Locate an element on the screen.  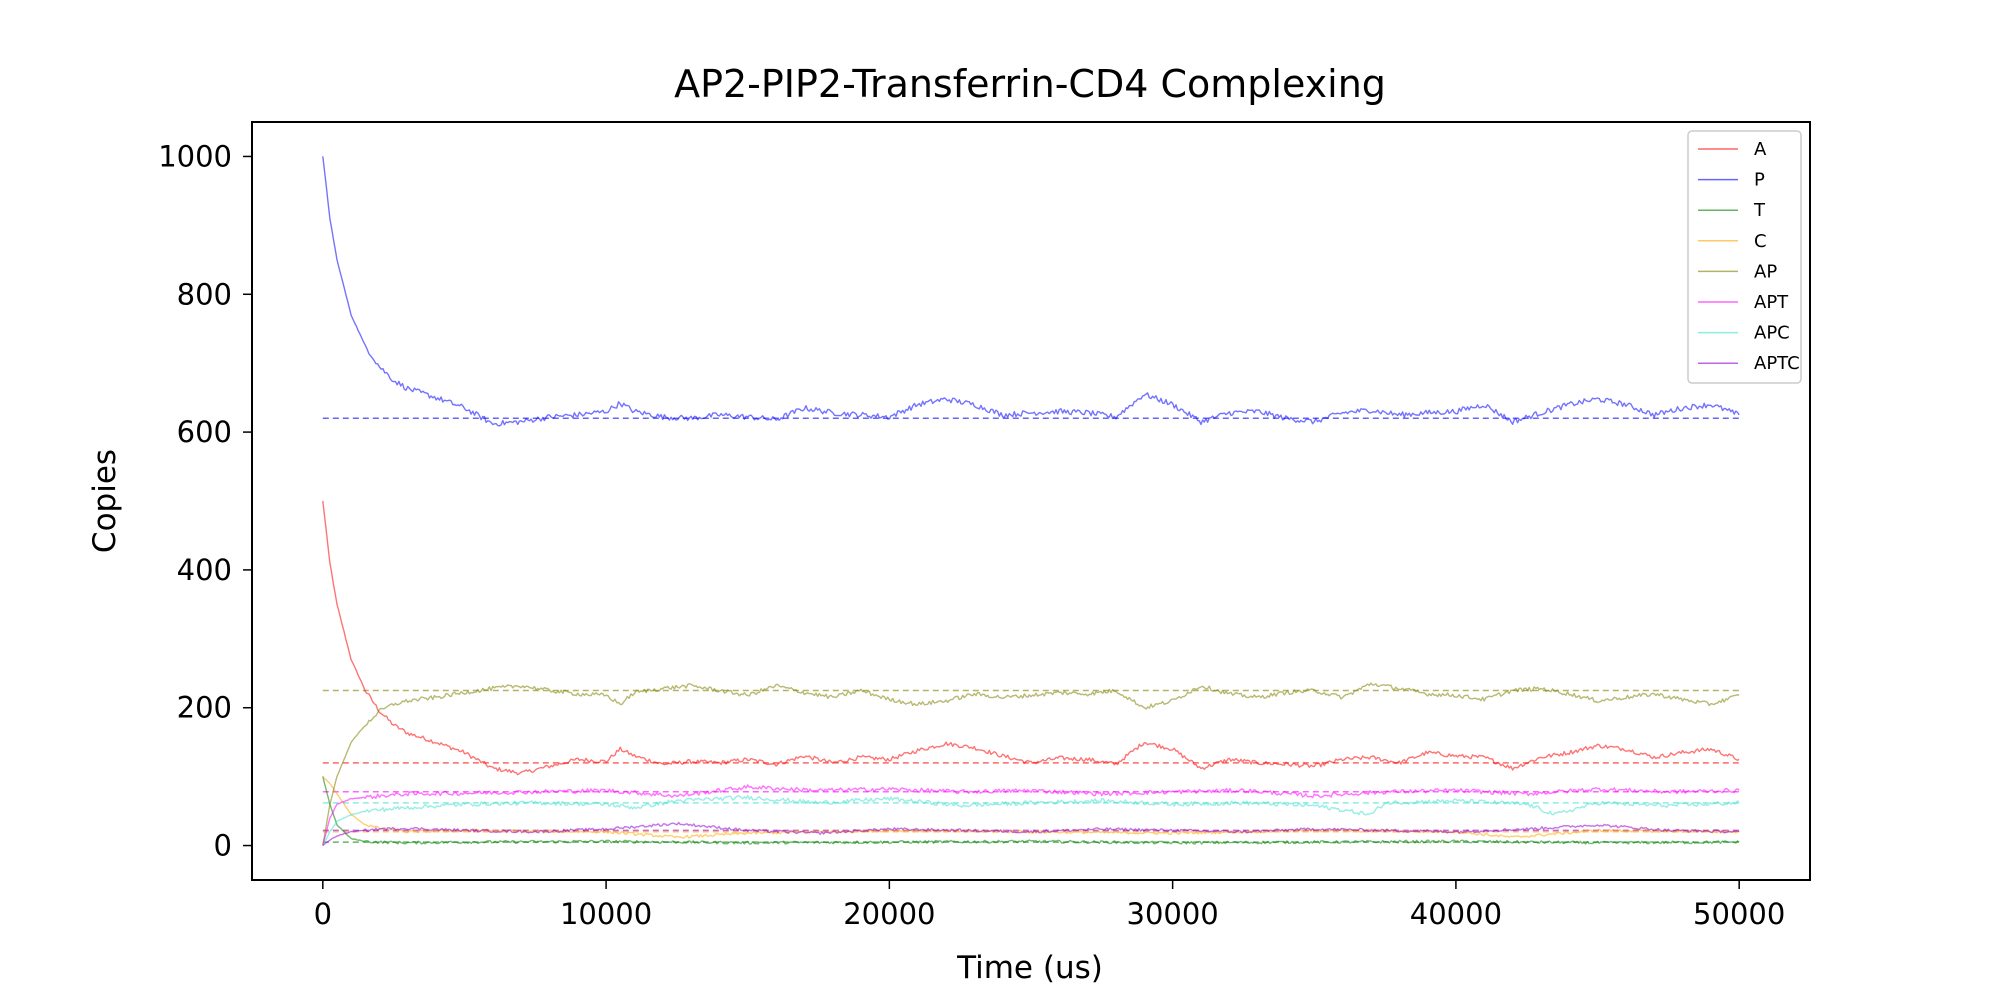
chart-title: AP2-PIP2-Transferrin-CD4 Complexing is located at coordinates (1030, 84).